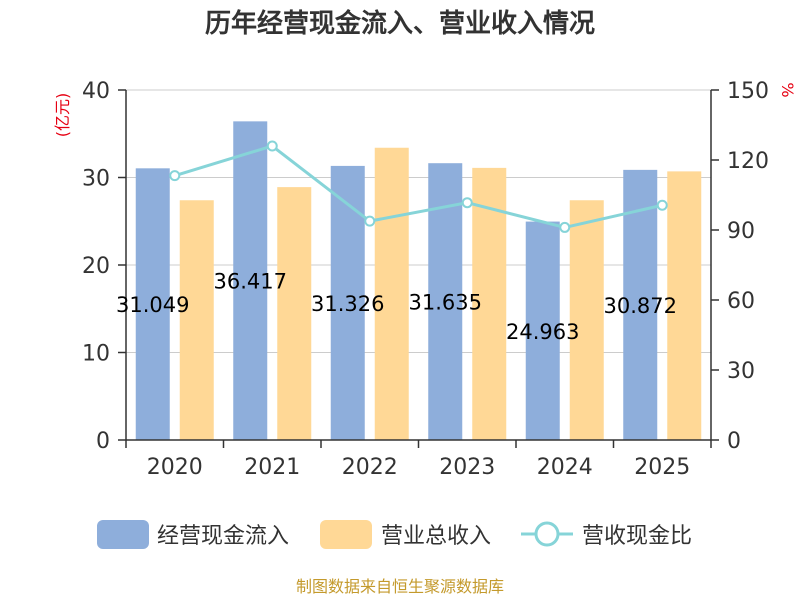 The image size is (800, 600). Describe the element at coordinates (96, 354) in the screenshot. I see `left-axis-tick-label: 10` at that location.